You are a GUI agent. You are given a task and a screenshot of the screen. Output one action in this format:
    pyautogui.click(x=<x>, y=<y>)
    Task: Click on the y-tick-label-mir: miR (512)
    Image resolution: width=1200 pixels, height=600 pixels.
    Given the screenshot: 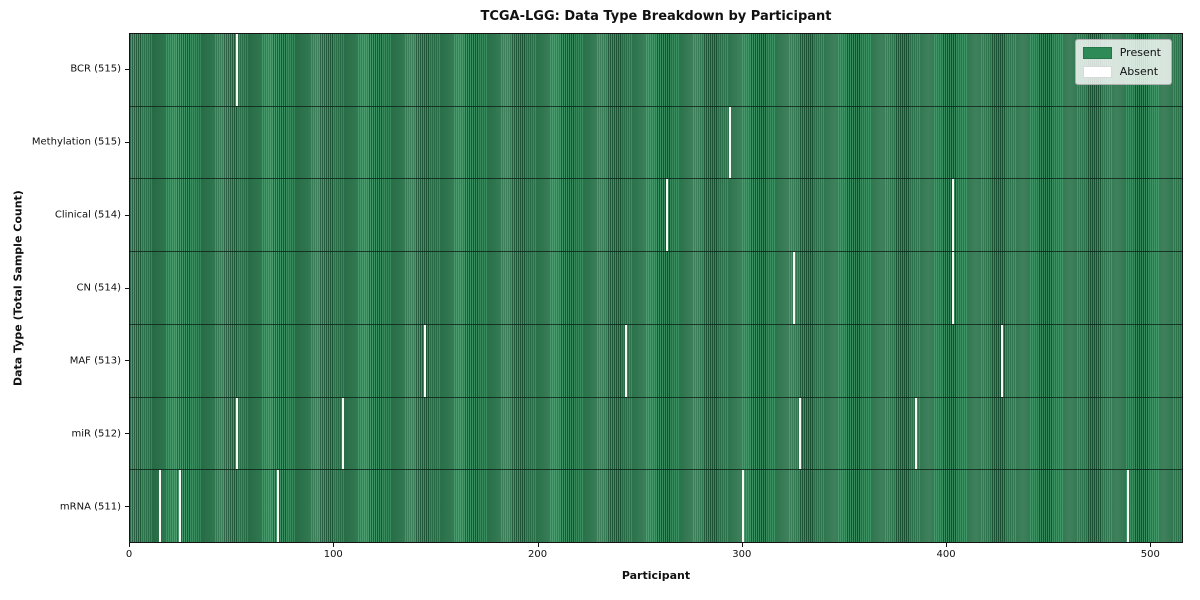 What is the action you would take?
    pyautogui.click(x=96, y=434)
    